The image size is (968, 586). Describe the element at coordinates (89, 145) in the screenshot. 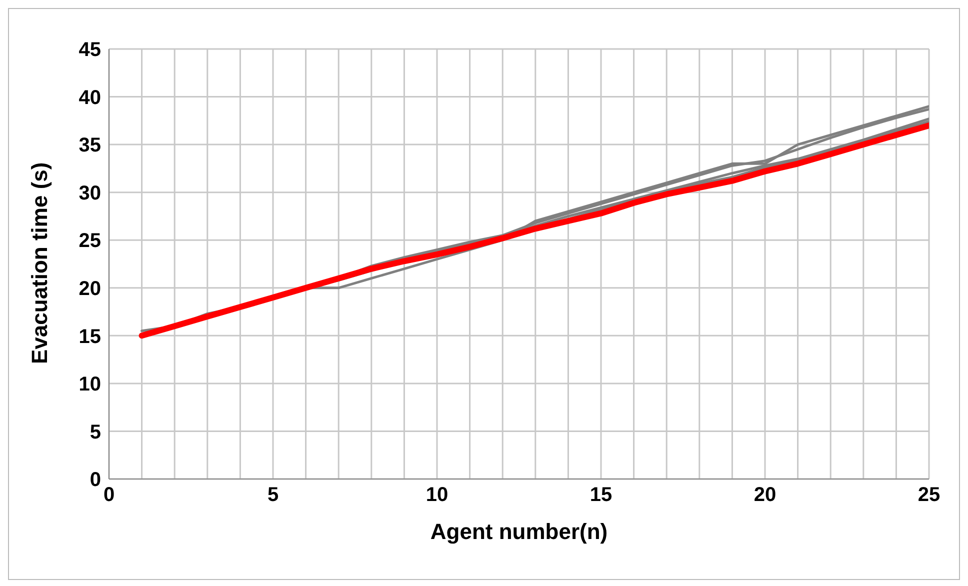

I see `y-tick-label: 35` at that location.